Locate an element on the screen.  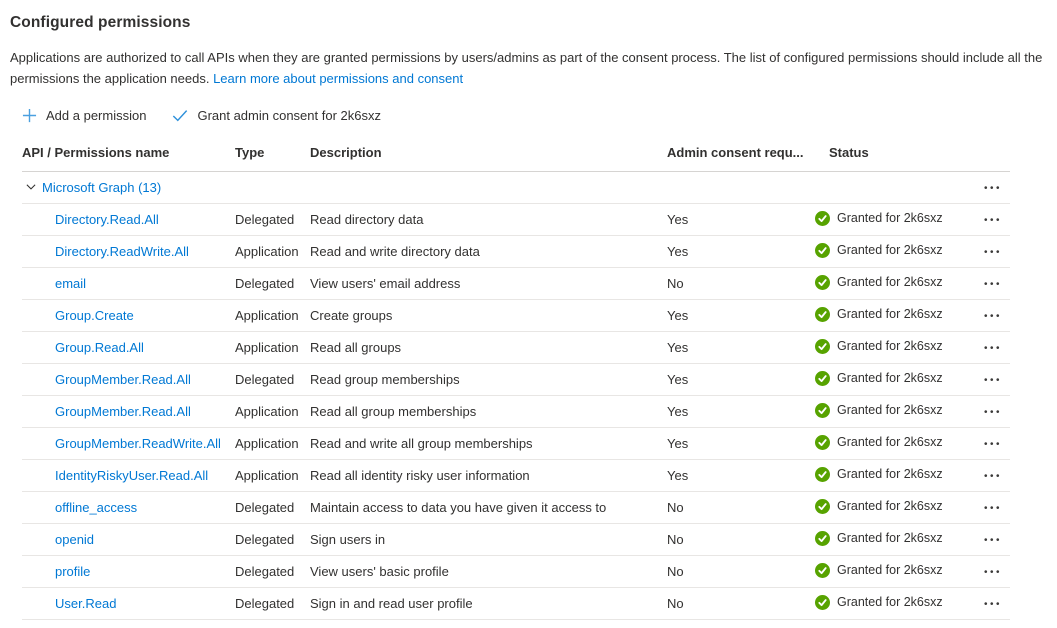
permission-description: Read all group memberships is located at coordinates (488, 411).